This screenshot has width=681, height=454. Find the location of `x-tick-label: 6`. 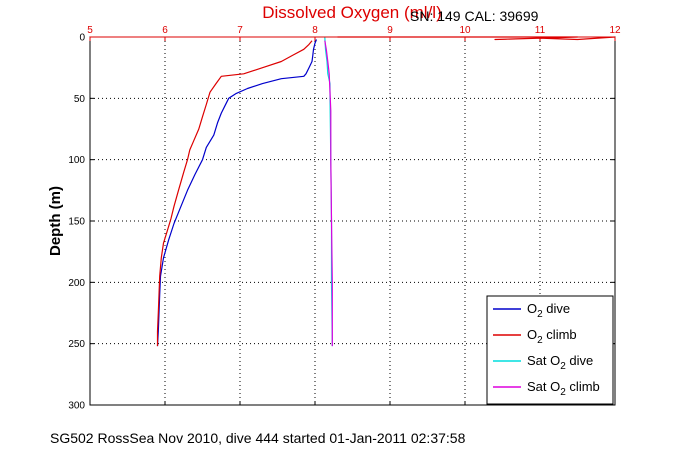

x-tick-label: 6 is located at coordinates (165, 30).